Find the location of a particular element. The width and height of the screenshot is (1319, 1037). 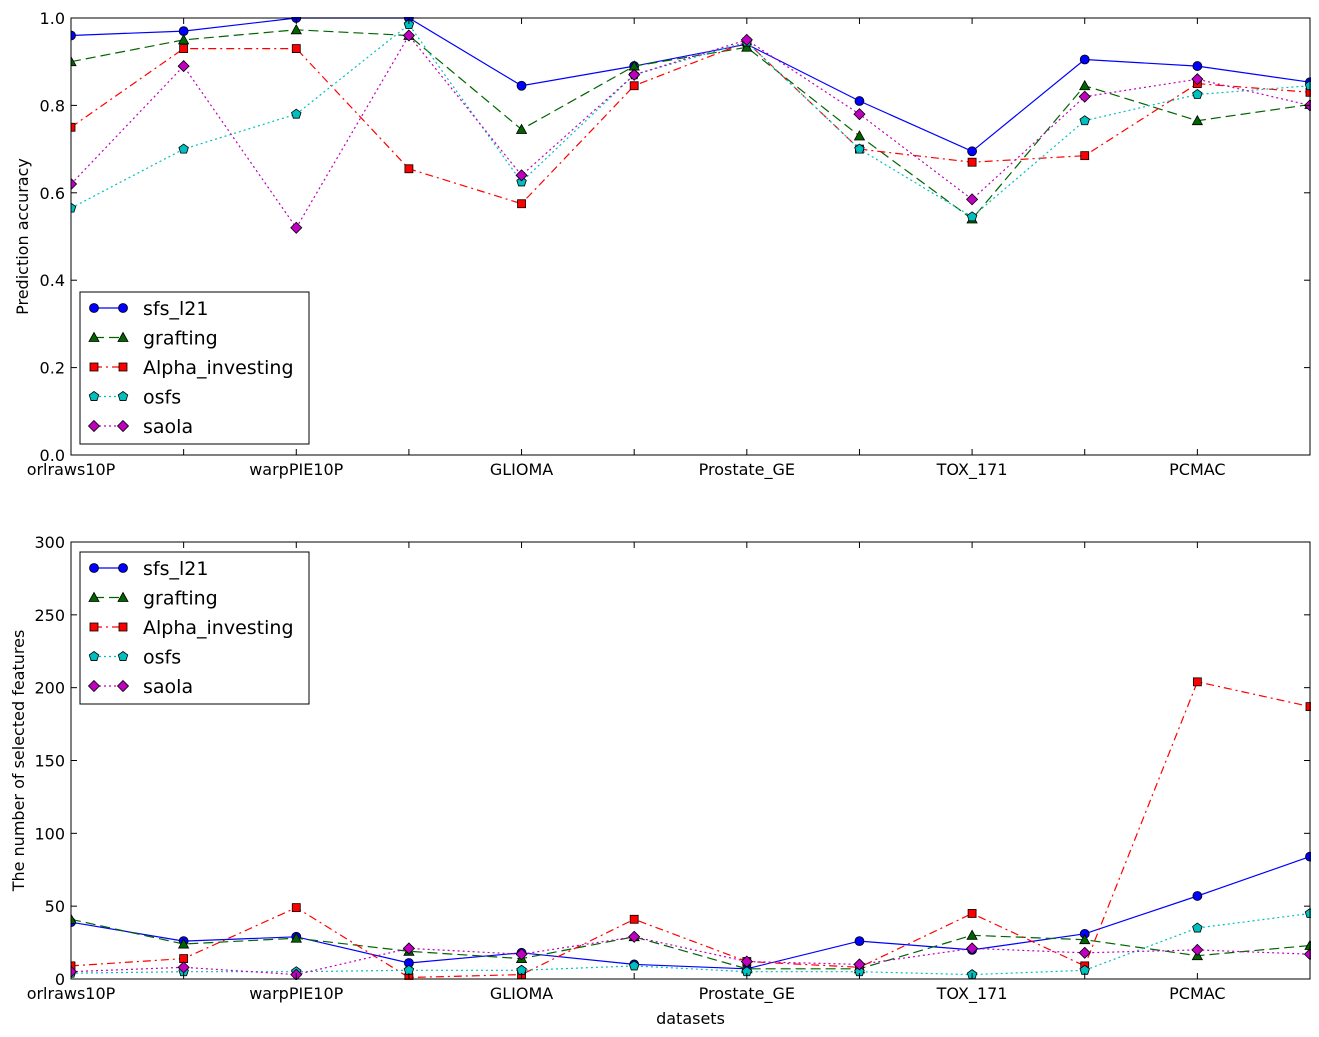

y-tick-label: 0.2 is located at coordinates (52, 368).